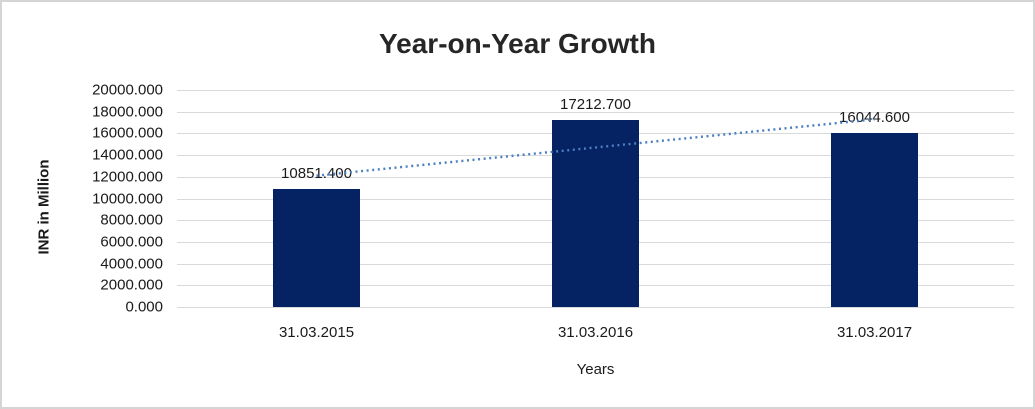  What do you see at coordinates (595, 213) in the screenshot?
I see `bar-31.03.2016` at bounding box center [595, 213].